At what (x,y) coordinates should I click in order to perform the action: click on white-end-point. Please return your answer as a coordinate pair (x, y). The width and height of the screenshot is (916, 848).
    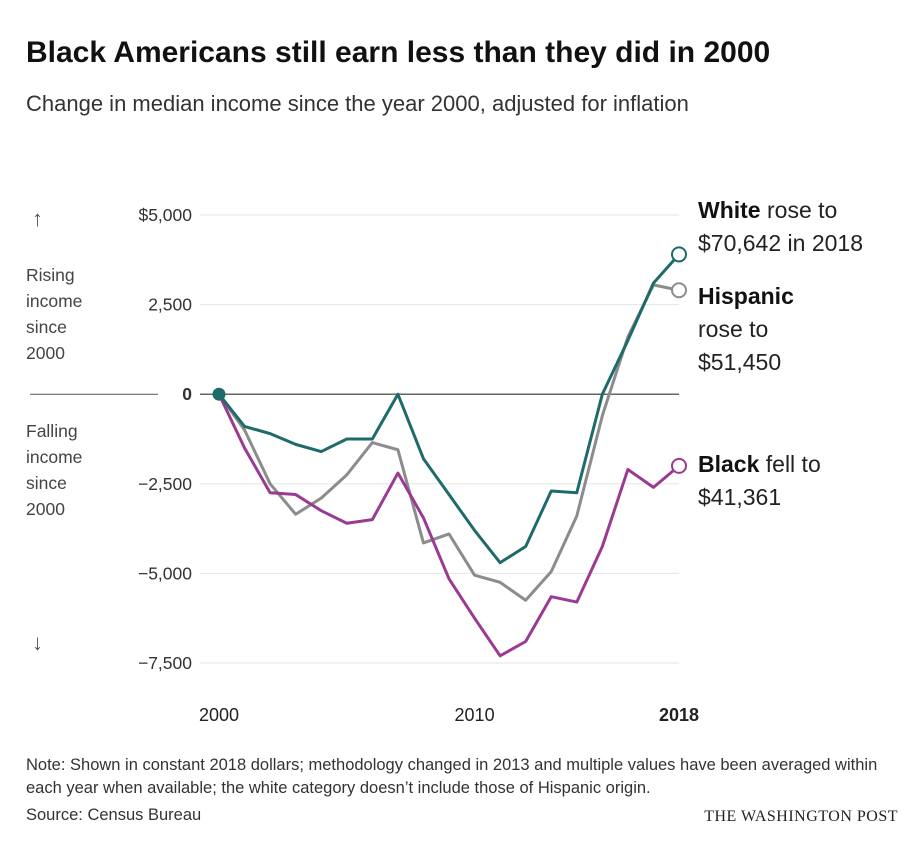
    Looking at the image, I should click on (679, 254).